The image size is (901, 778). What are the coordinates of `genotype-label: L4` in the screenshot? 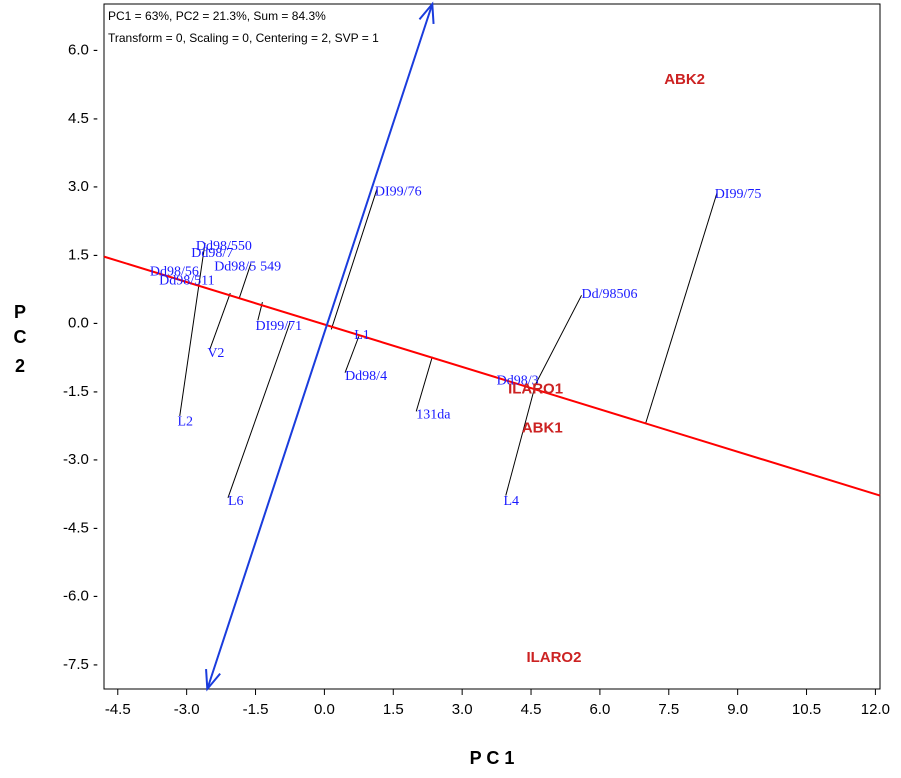 It's located at (511, 501).